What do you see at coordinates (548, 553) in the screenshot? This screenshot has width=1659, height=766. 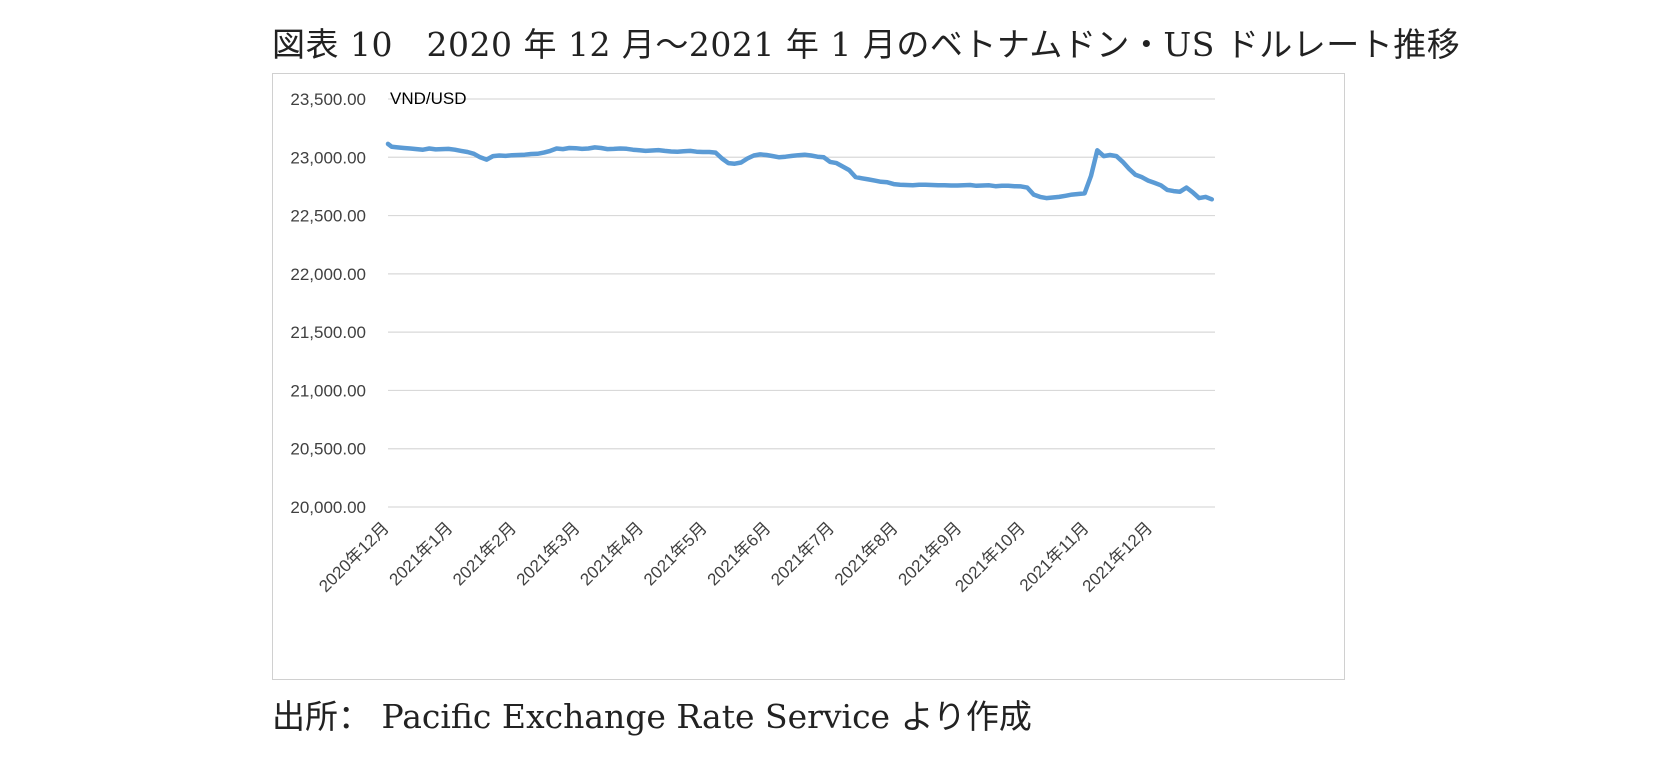 I see `x-tick-label: 2021年3月` at bounding box center [548, 553].